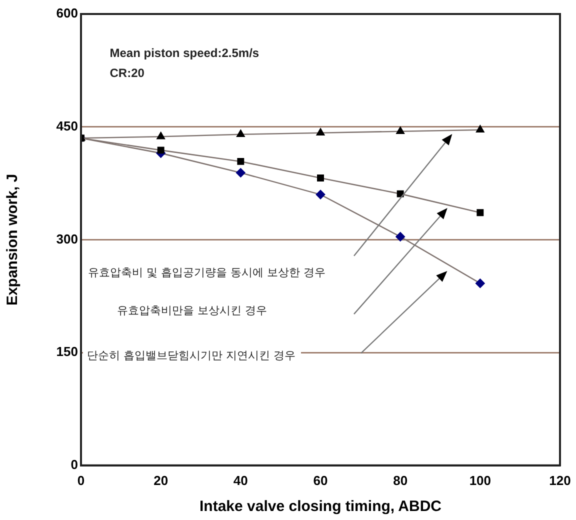  Describe the element at coordinates (320, 480) in the screenshot. I see `x-tick-label: 60` at that location.